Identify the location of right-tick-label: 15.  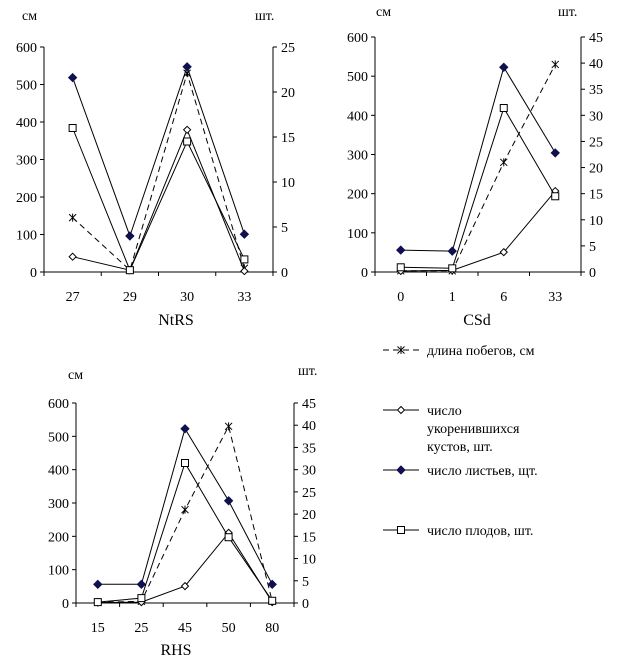
(309, 537).